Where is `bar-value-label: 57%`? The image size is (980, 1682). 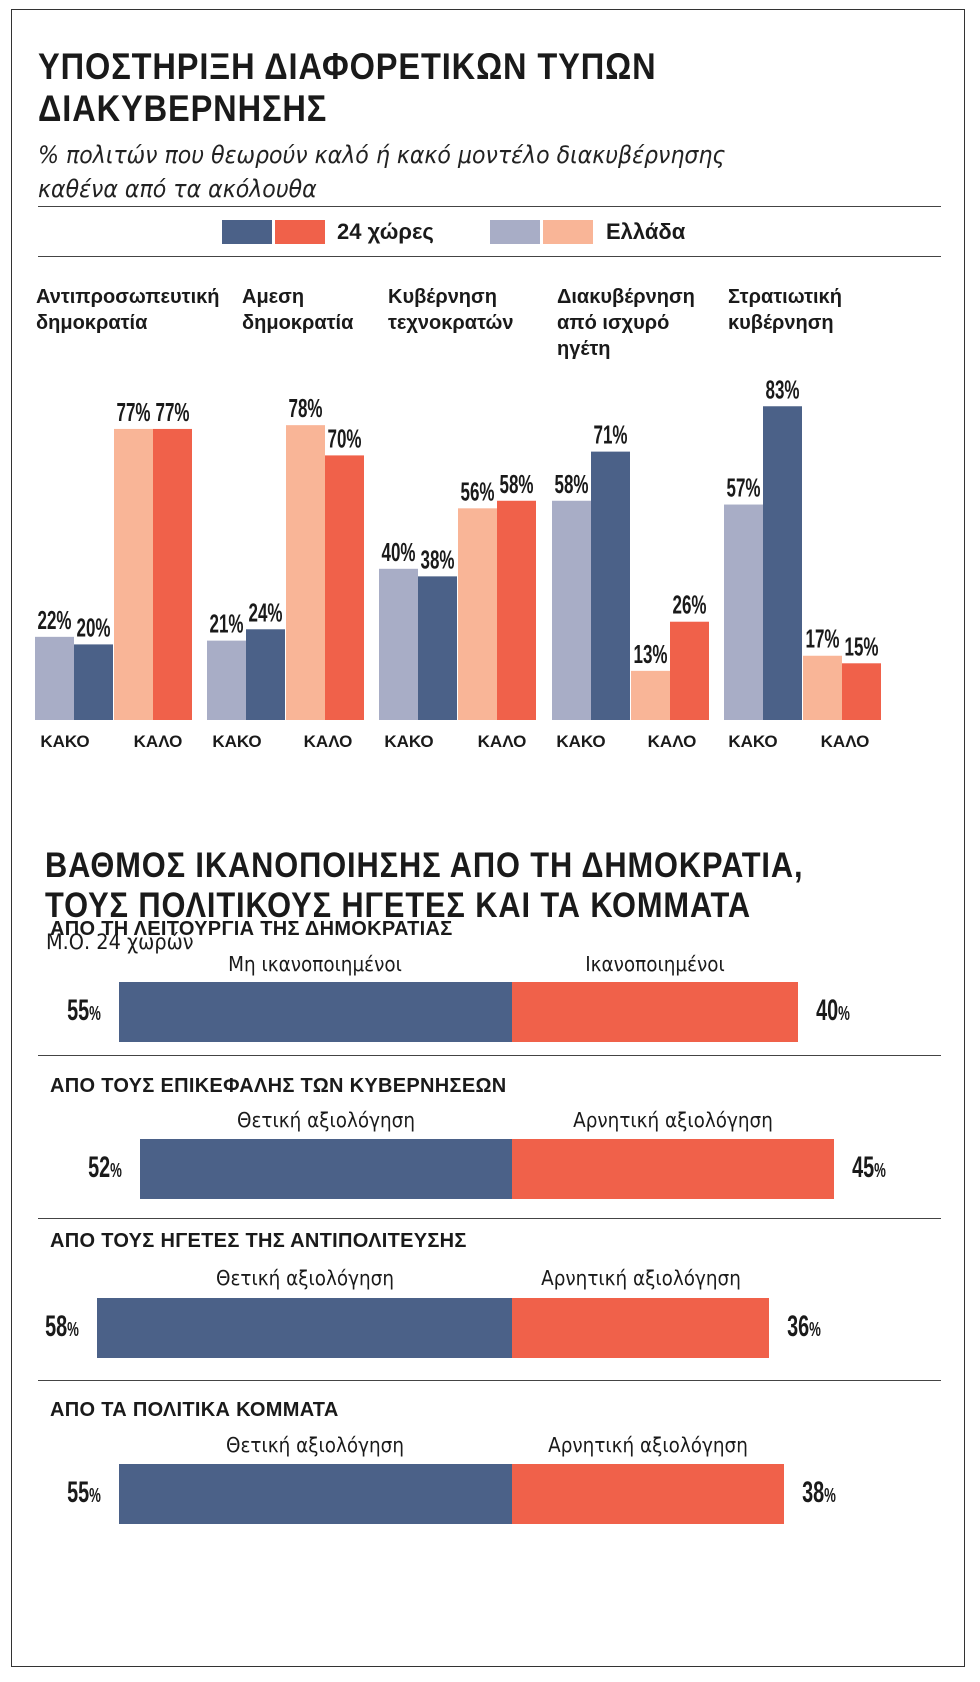
bar-value-label: 57% is located at coordinates (744, 488).